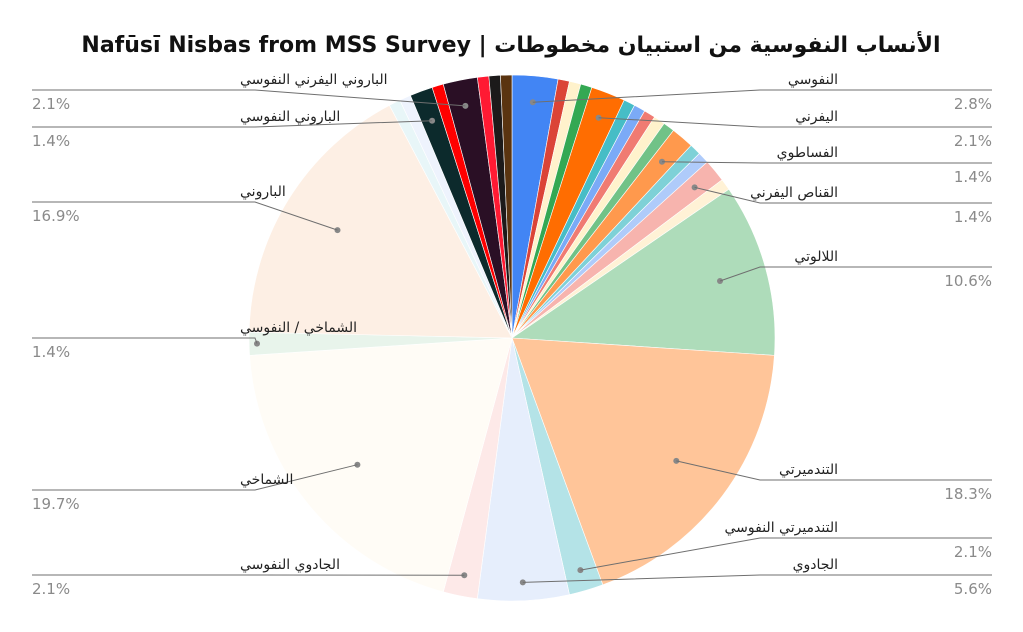 This screenshot has width=1023, height=632. I want to click on slice-label: النفوسي, so click(813, 80).